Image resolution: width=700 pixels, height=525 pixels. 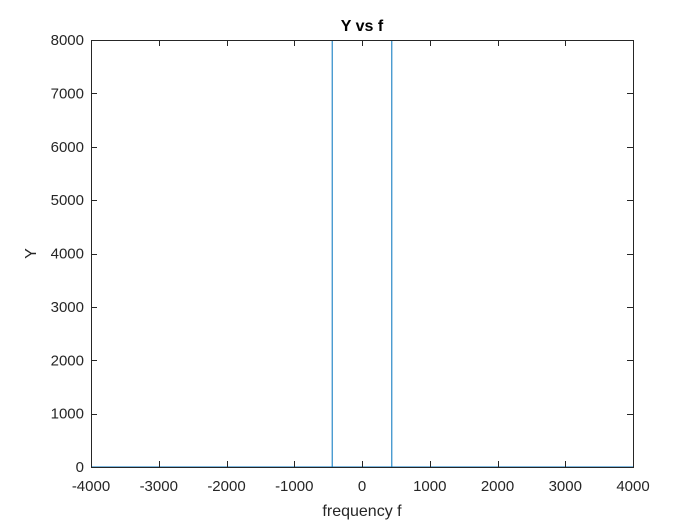 I want to click on x-tick-label: 0, so click(x=362, y=486).